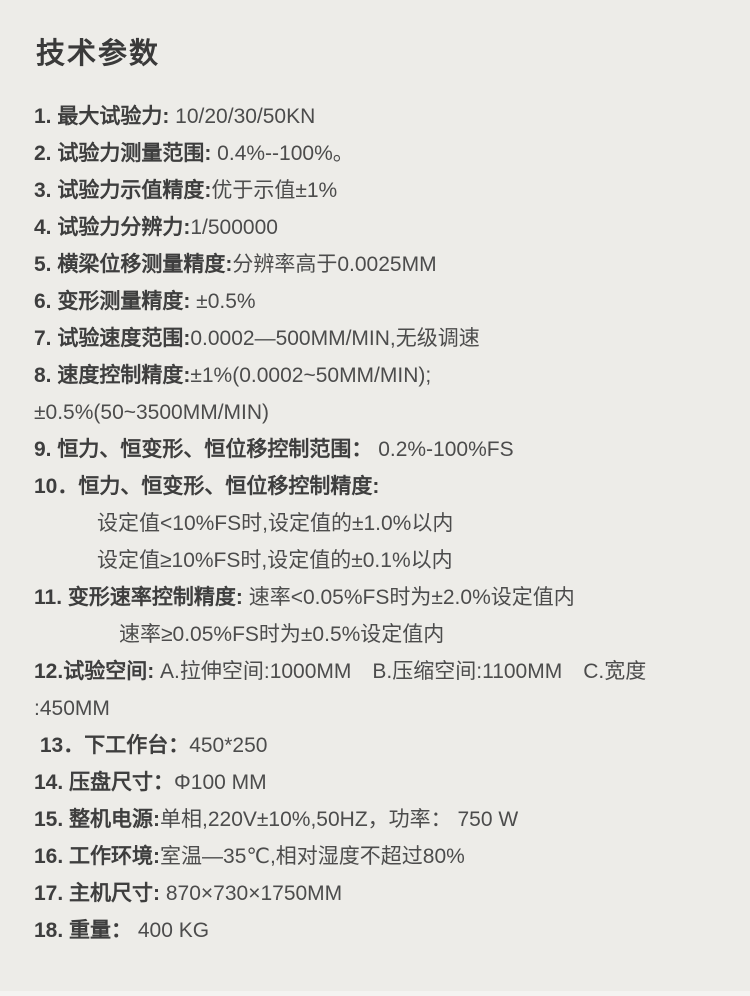 Image resolution: width=750 pixels, height=996 pixels. What do you see at coordinates (203, 449) in the screenshot?
I see `spec-line-label: 9. 恒力、恒变形、恒位移控制范围：` at bounding box center [203, 449].